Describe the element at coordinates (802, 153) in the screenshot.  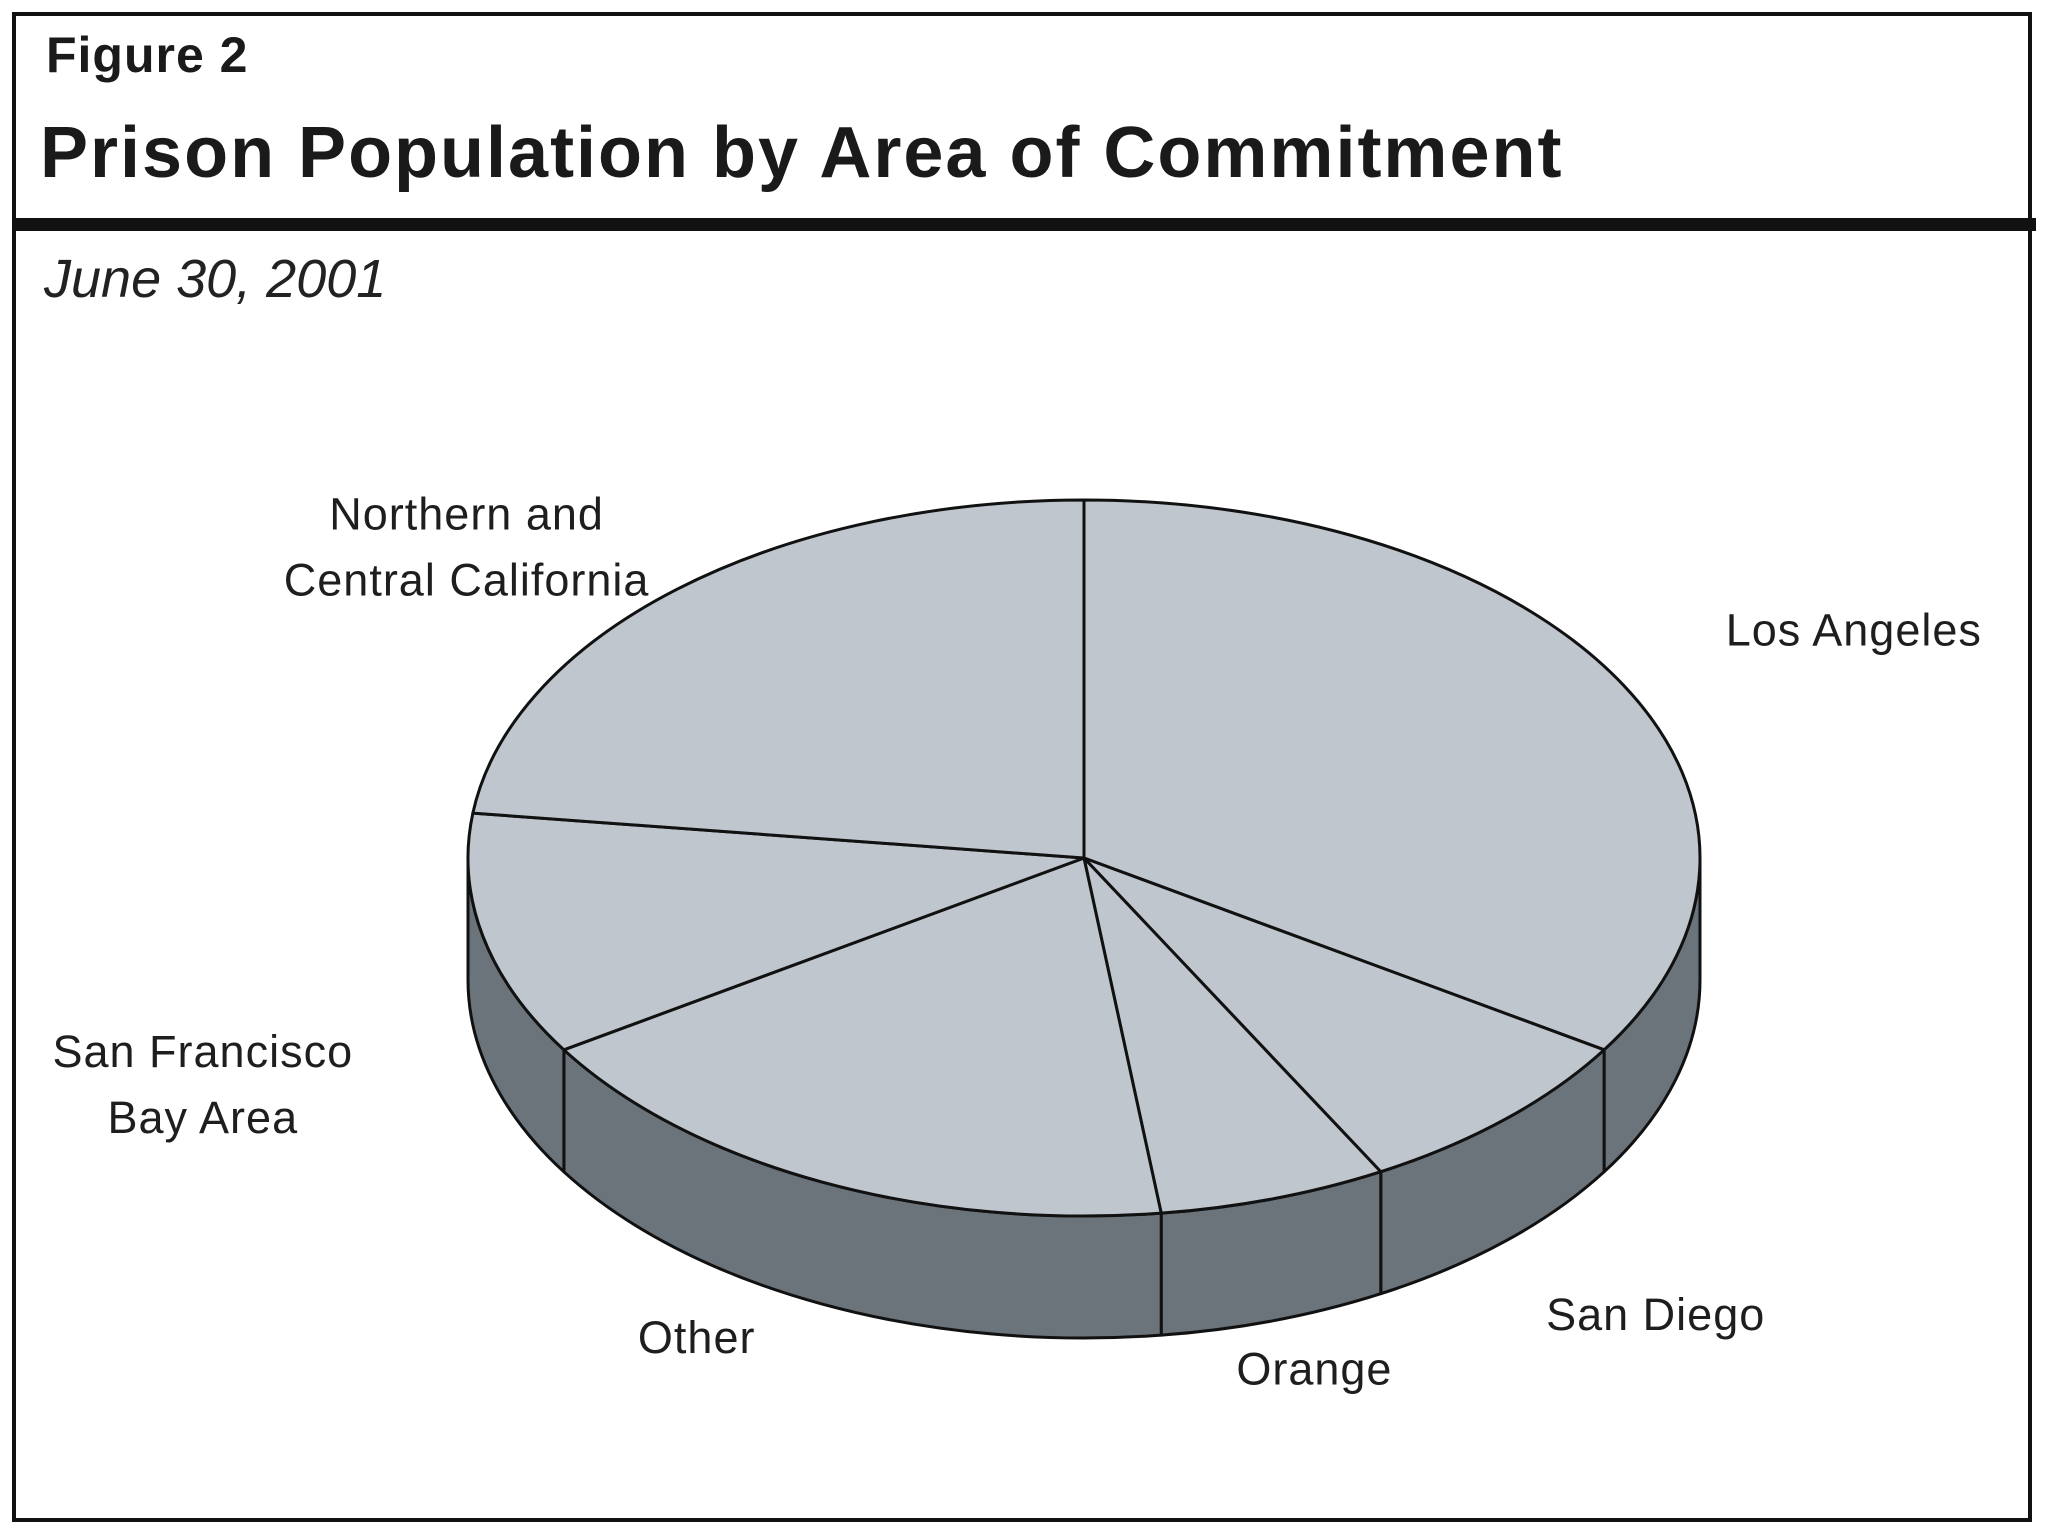
I see `figure-title: Prison Population by Area of Commitment` at that location.